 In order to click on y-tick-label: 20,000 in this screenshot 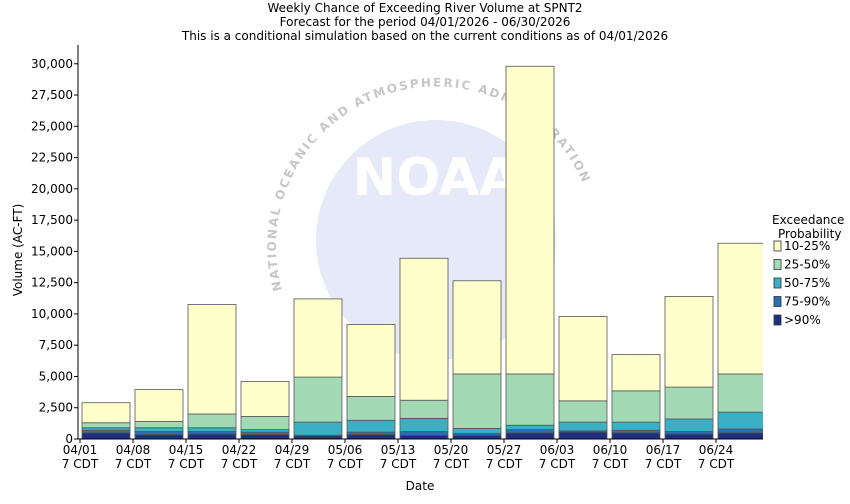, I will do `click(52, 189)`.